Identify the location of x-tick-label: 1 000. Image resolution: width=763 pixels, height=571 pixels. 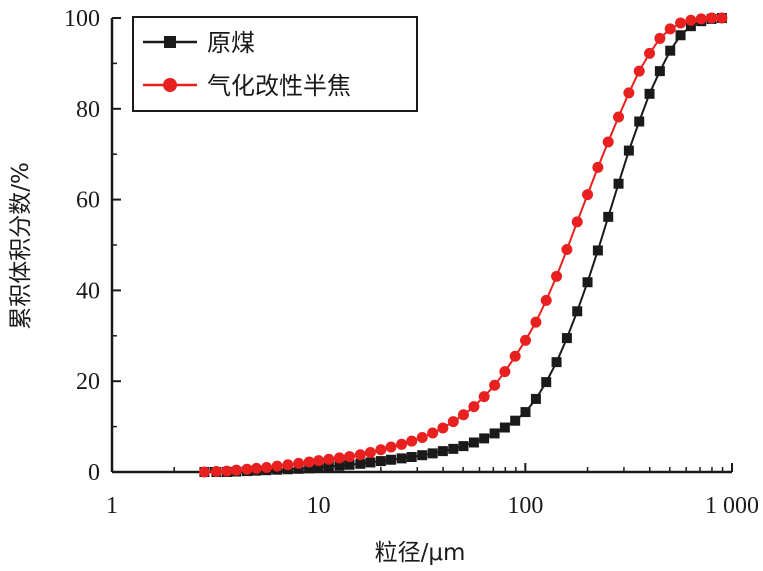
(732, 506).